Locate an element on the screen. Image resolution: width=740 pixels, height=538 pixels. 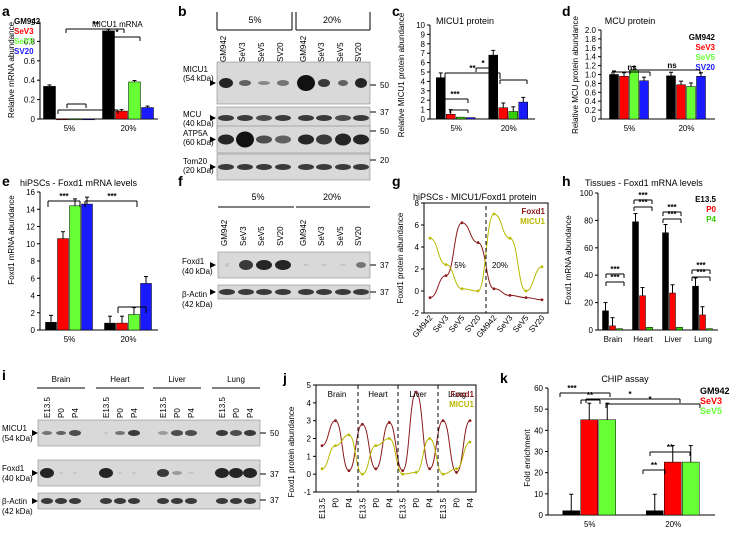
x-category-label-e: 5% is located at coordinates (70, 339).